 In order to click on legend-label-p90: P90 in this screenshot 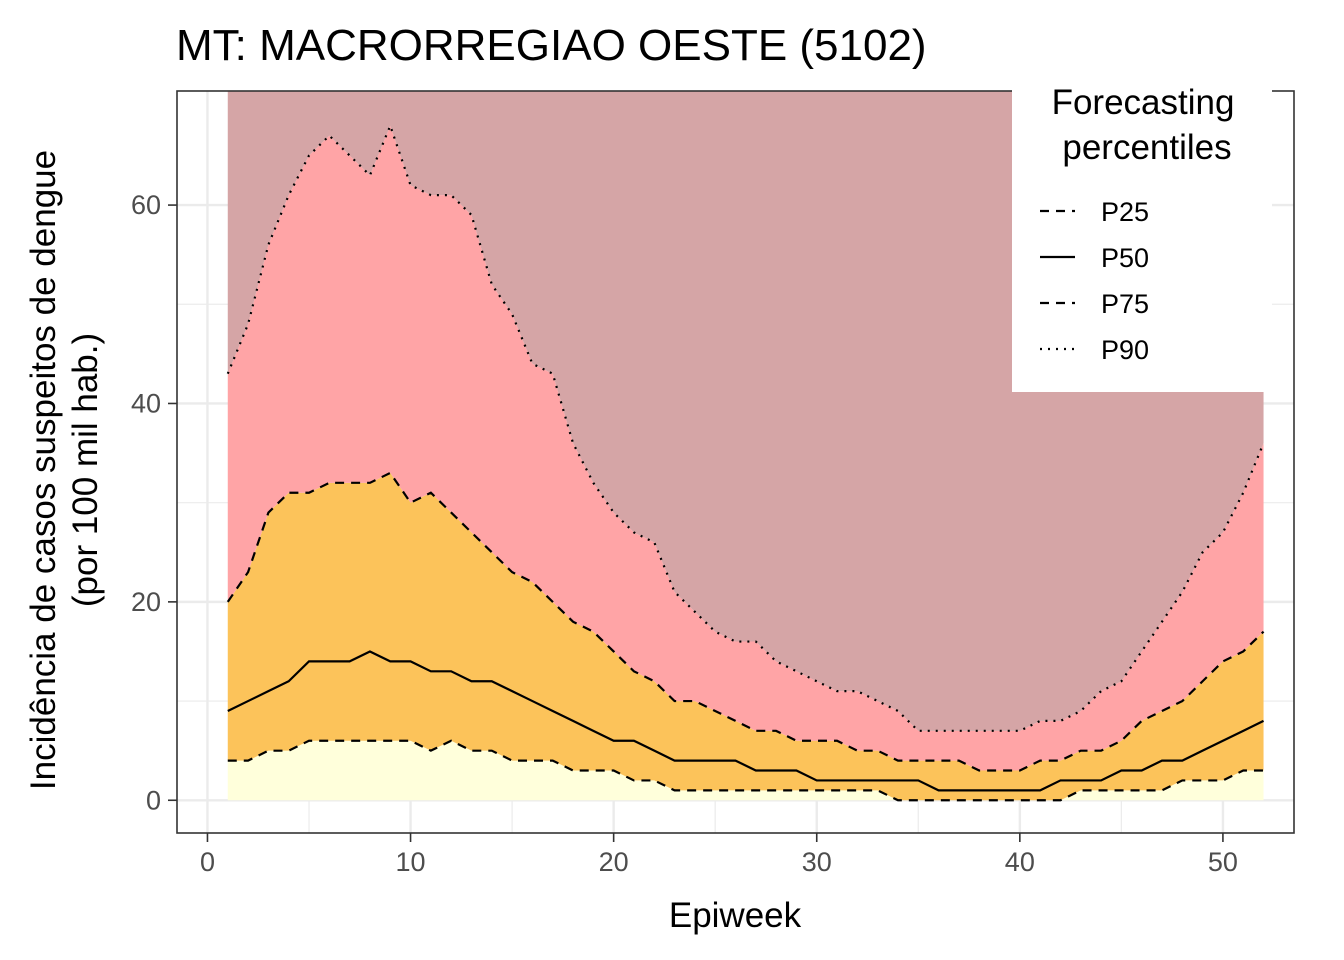, I will do `click(1125, 350)`.